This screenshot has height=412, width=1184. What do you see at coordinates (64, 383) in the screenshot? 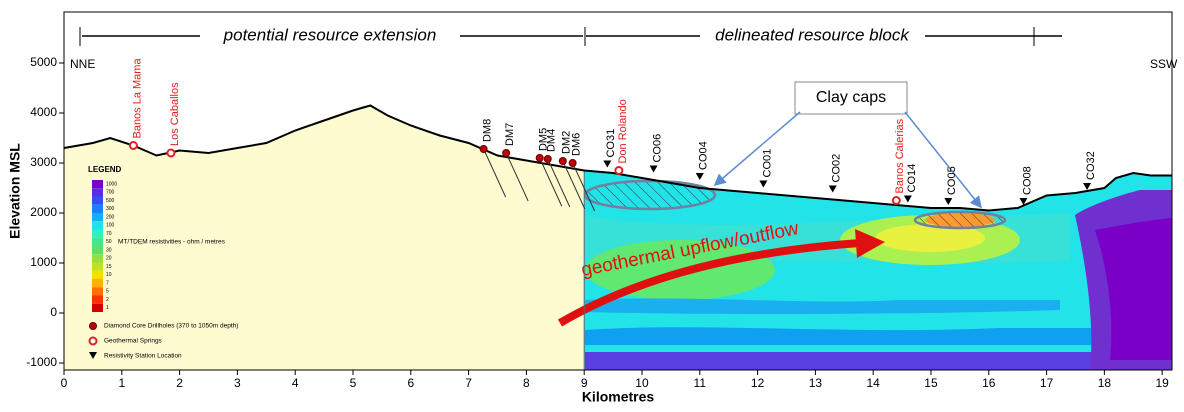
I see `x-tick-label: 0` at bounding box center [64, 383].